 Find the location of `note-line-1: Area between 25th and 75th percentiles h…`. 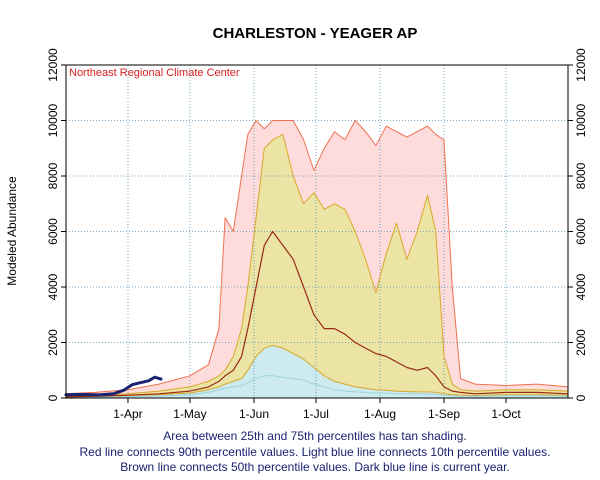

note-line-1: Area between 25th and 75th percentiles h… is located at coordinates (315, 436).